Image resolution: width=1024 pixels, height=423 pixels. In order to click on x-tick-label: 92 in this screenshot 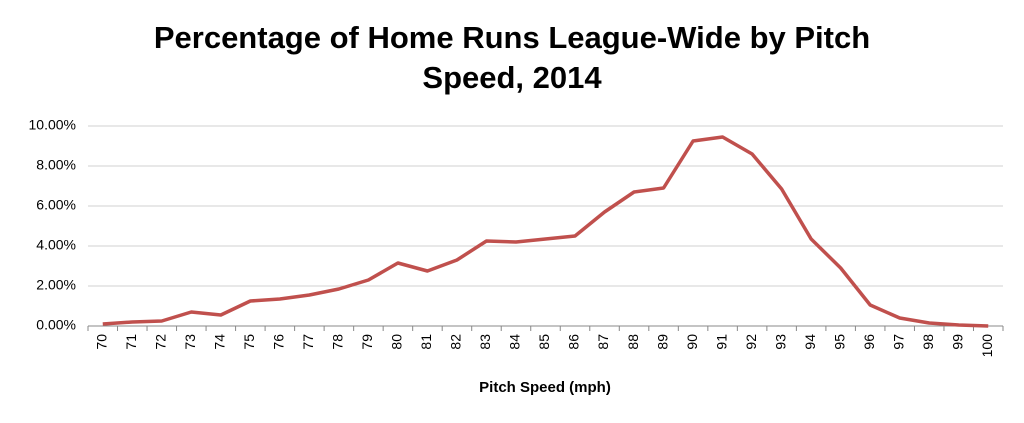, I will do `click(751, 342)`.